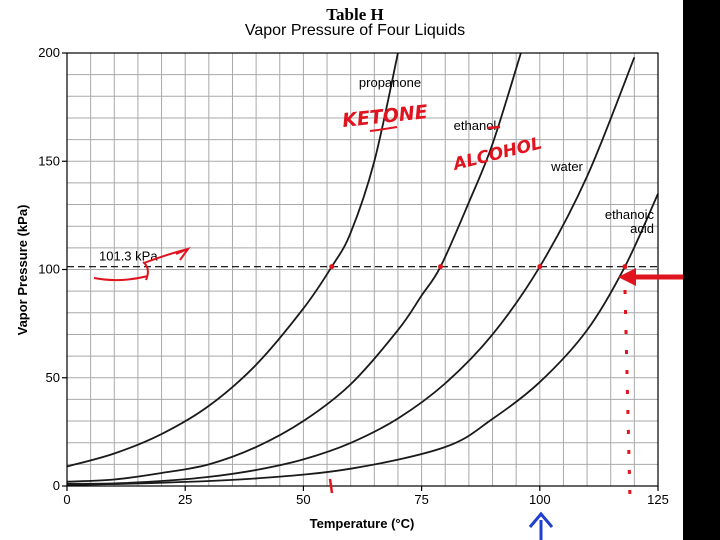  I want to click on y-axis-label: Vapor Pressure (kPa), so click(22, 270).